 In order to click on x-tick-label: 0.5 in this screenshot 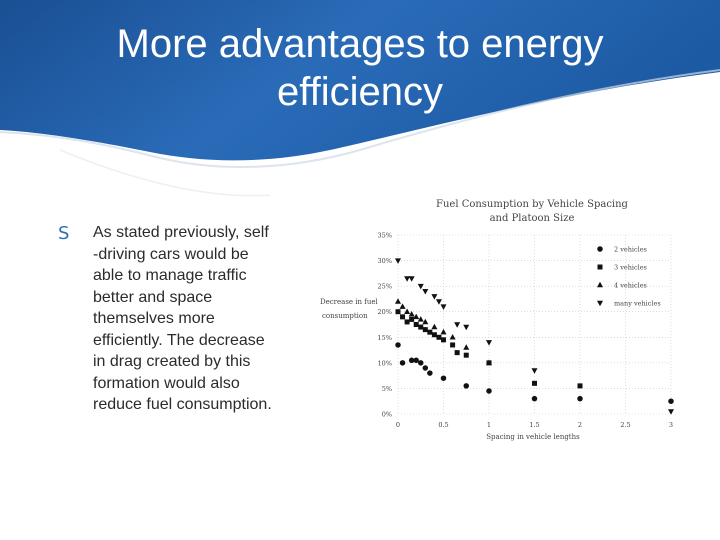, I will do `click(443, 425)`.